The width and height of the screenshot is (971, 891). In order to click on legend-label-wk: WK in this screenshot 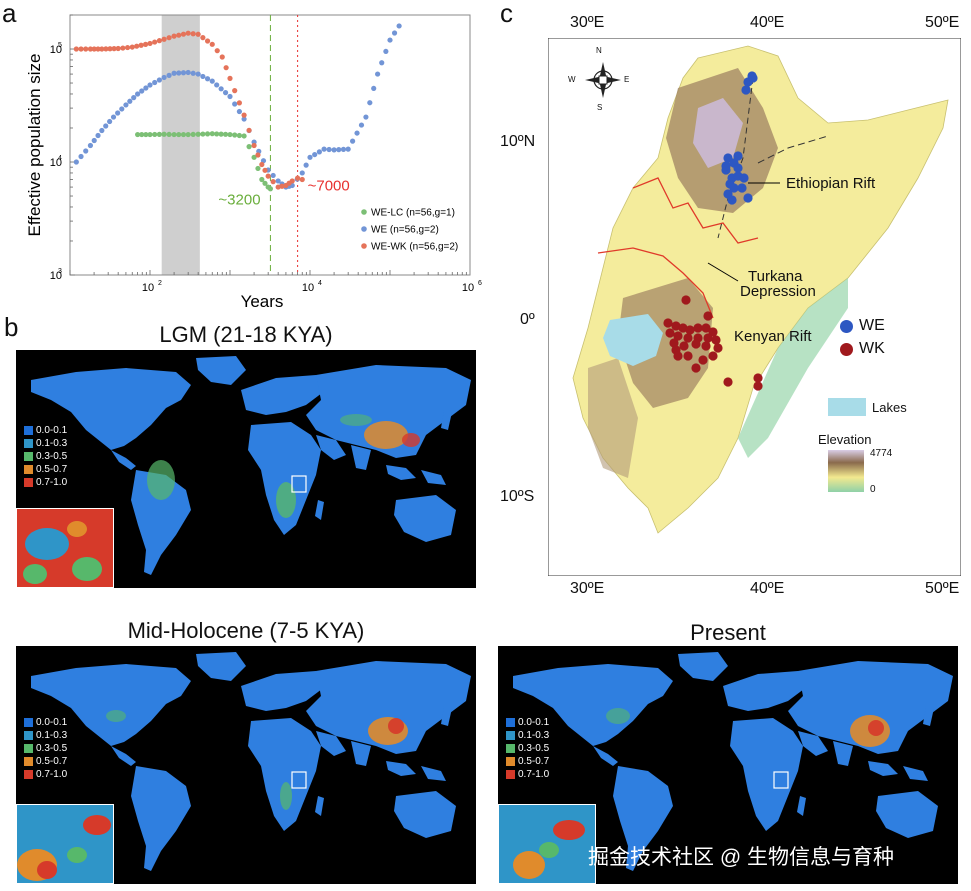, I will do `click(872, 348)`.